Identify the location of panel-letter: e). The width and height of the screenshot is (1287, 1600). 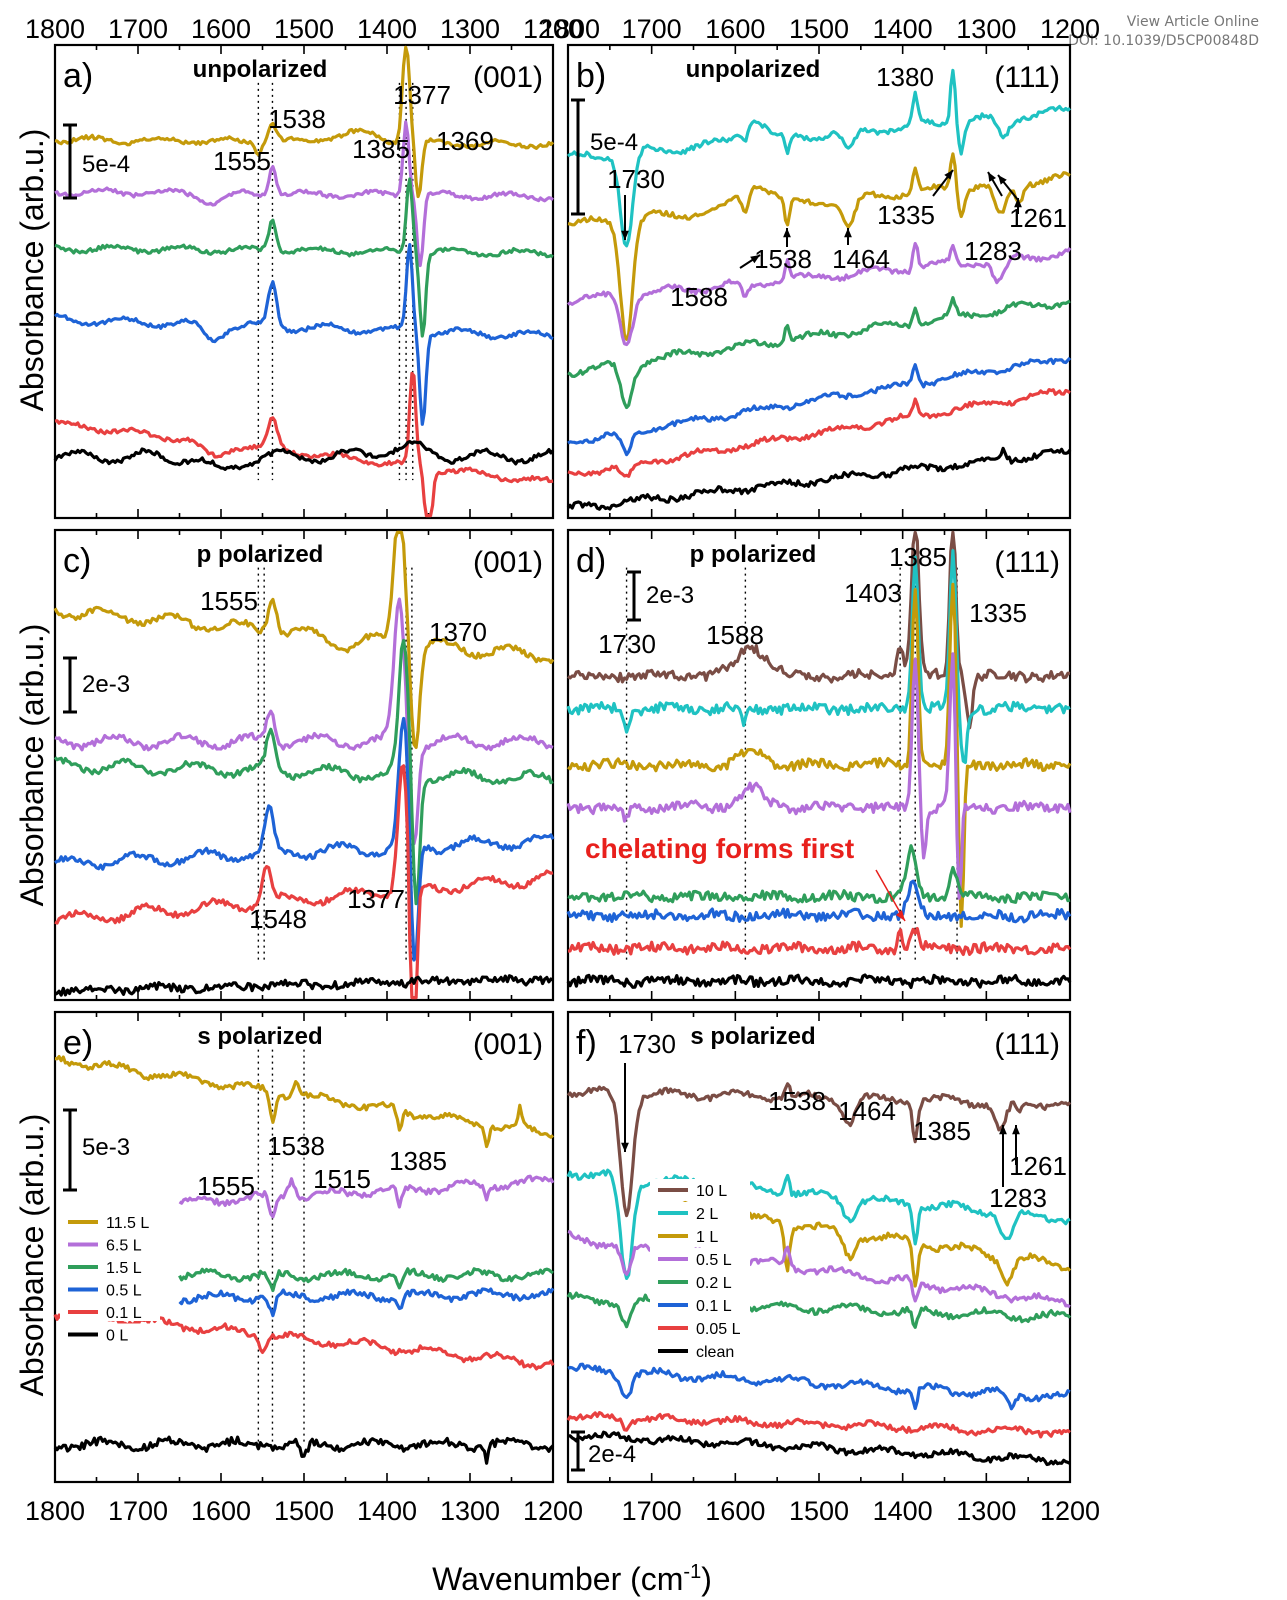
(78, 1043).